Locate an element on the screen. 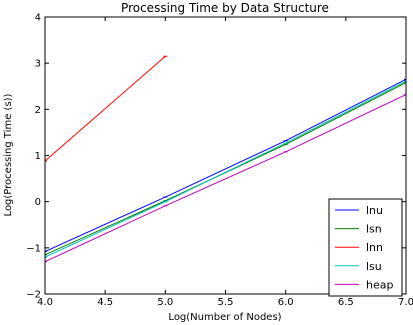  legend: lnu lsn lnn lsu heap is located at coordinates (365, 247).